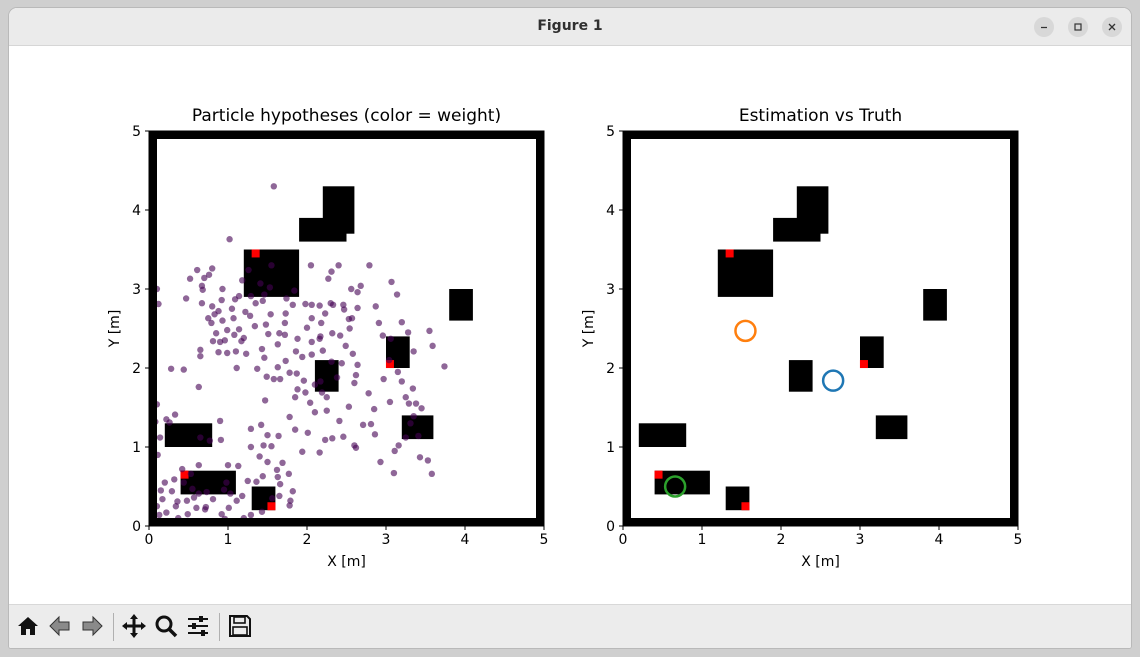 The height and width of the screenshot is (657, 1140). I want to click on home-icon, so click(28, 626).